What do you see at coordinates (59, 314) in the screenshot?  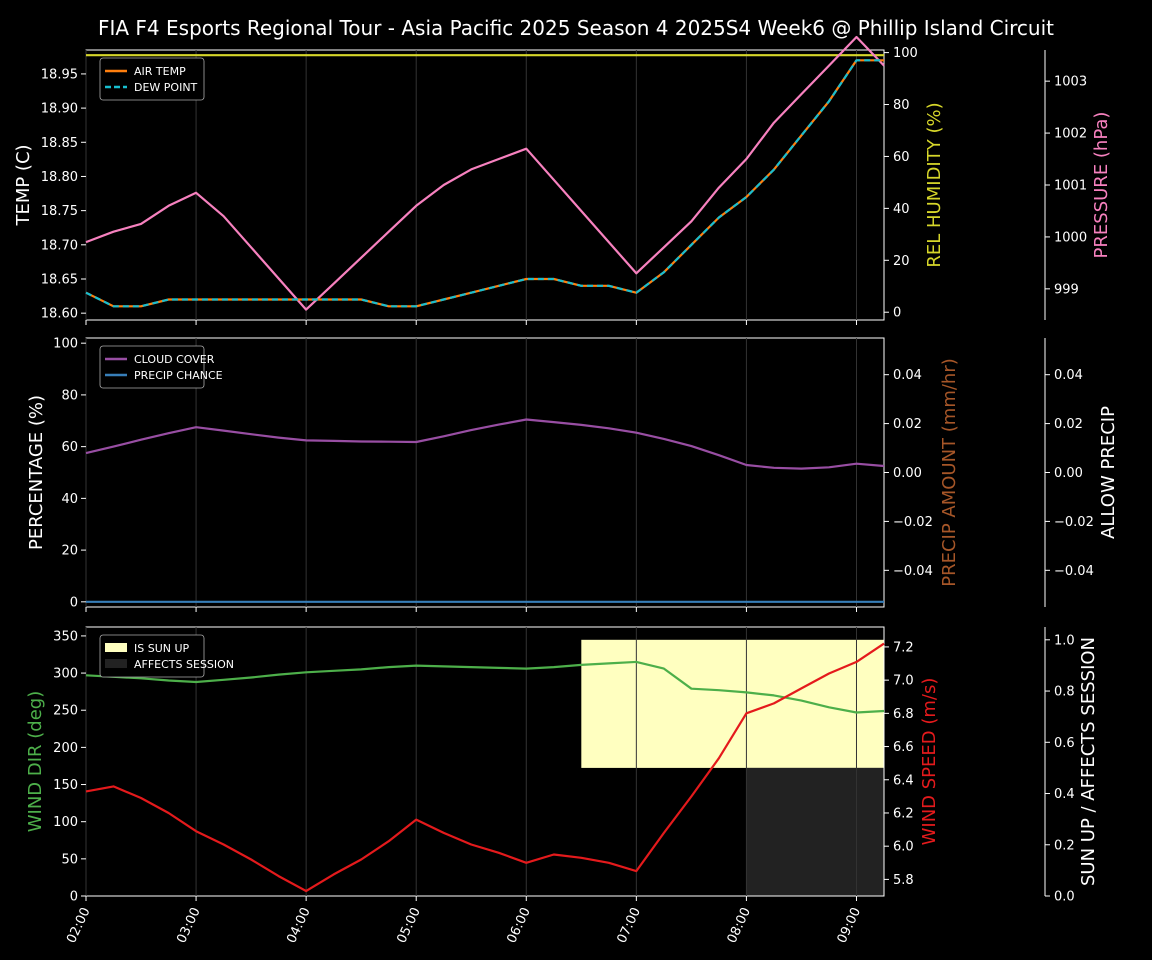 I see `temp-axis-tick-label-0: 18.60` at bounding box center [59, 314].